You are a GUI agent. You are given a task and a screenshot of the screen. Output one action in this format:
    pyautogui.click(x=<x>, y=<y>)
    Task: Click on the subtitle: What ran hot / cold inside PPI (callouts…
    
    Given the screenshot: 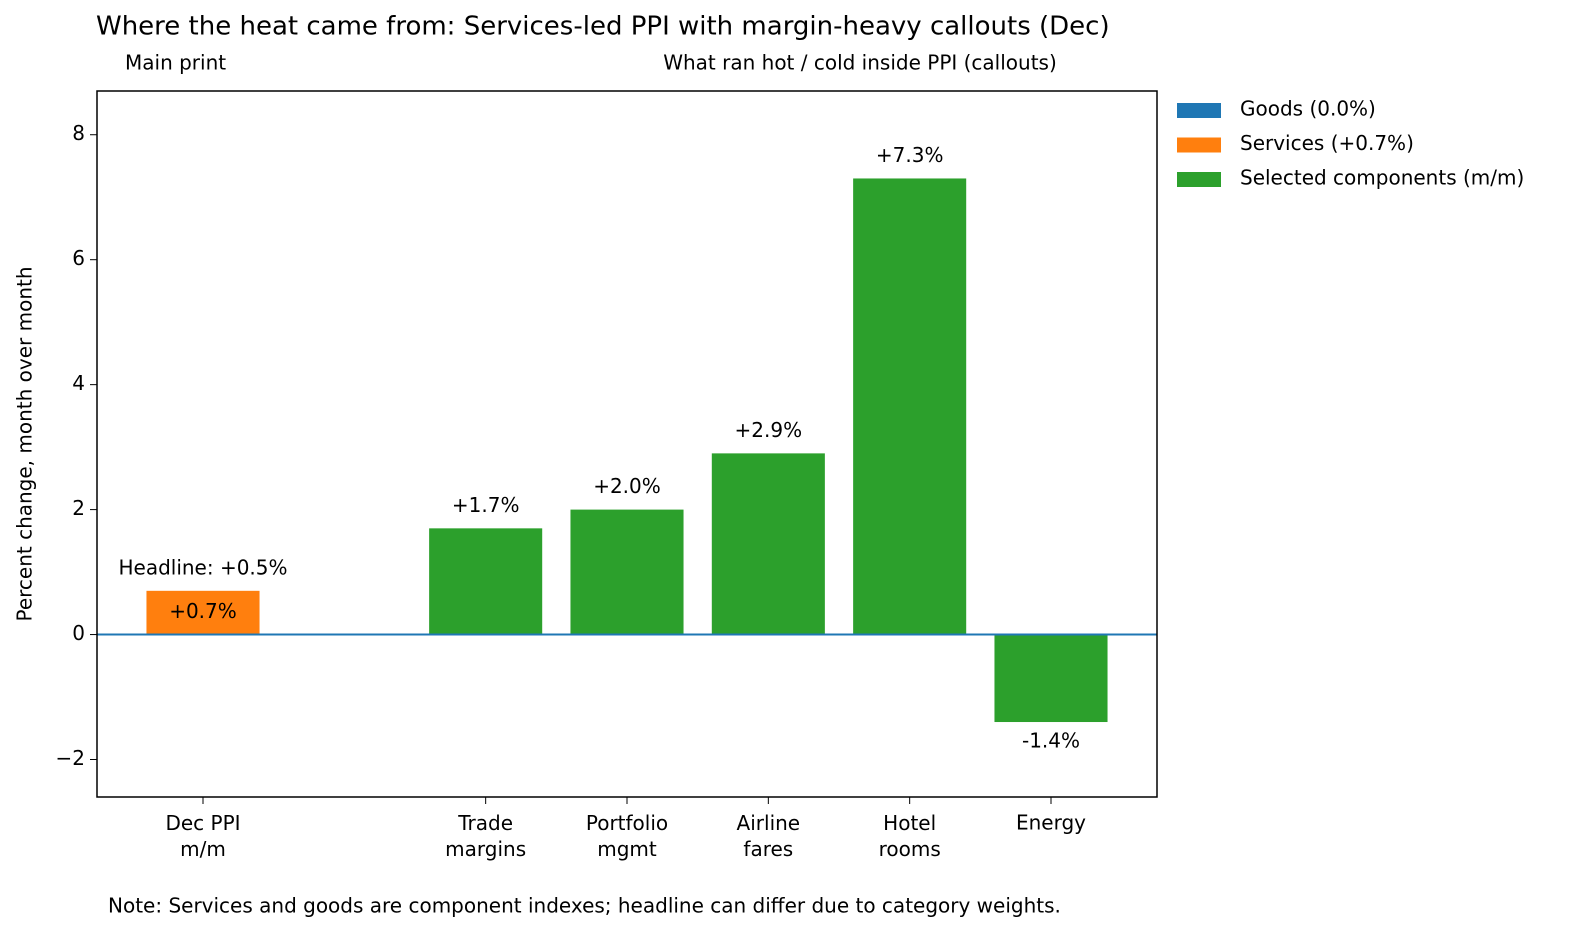 What is the action you would take?
    pyautogui.click(x=860, y=63)
    